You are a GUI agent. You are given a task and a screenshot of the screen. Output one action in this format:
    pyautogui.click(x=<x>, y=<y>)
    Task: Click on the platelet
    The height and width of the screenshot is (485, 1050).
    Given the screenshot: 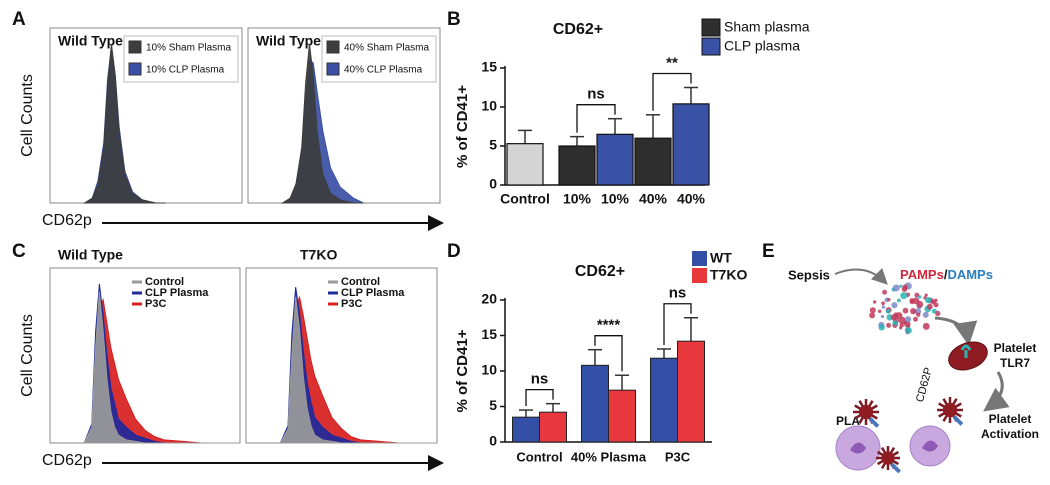 What is the action you would take?
    pyautogui.click(x=968, y=356)
    